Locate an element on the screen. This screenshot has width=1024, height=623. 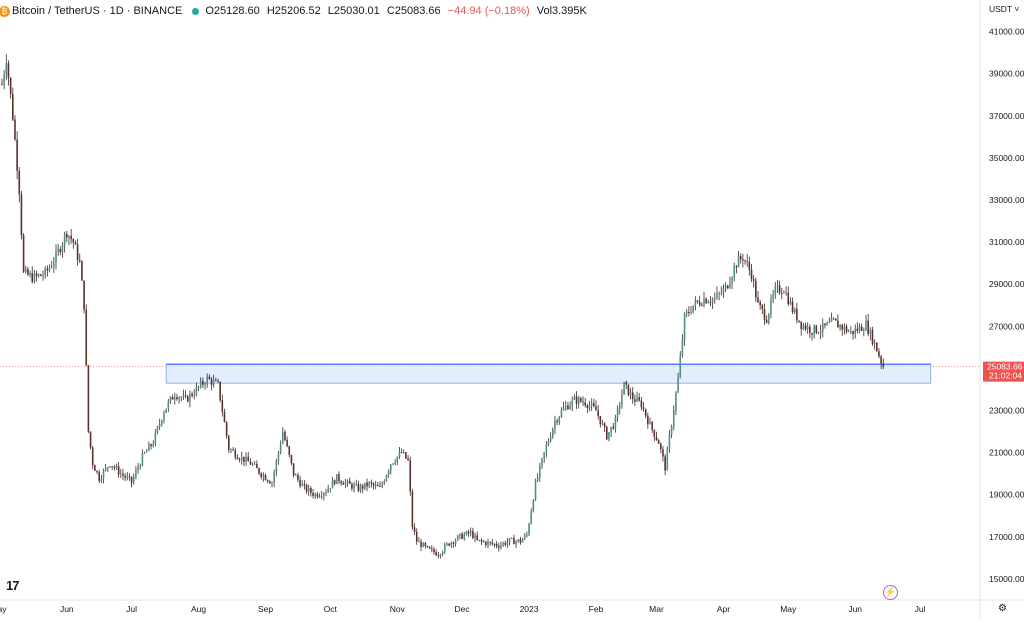
x-tick-label: Jun is located at coordinates (855, 609).